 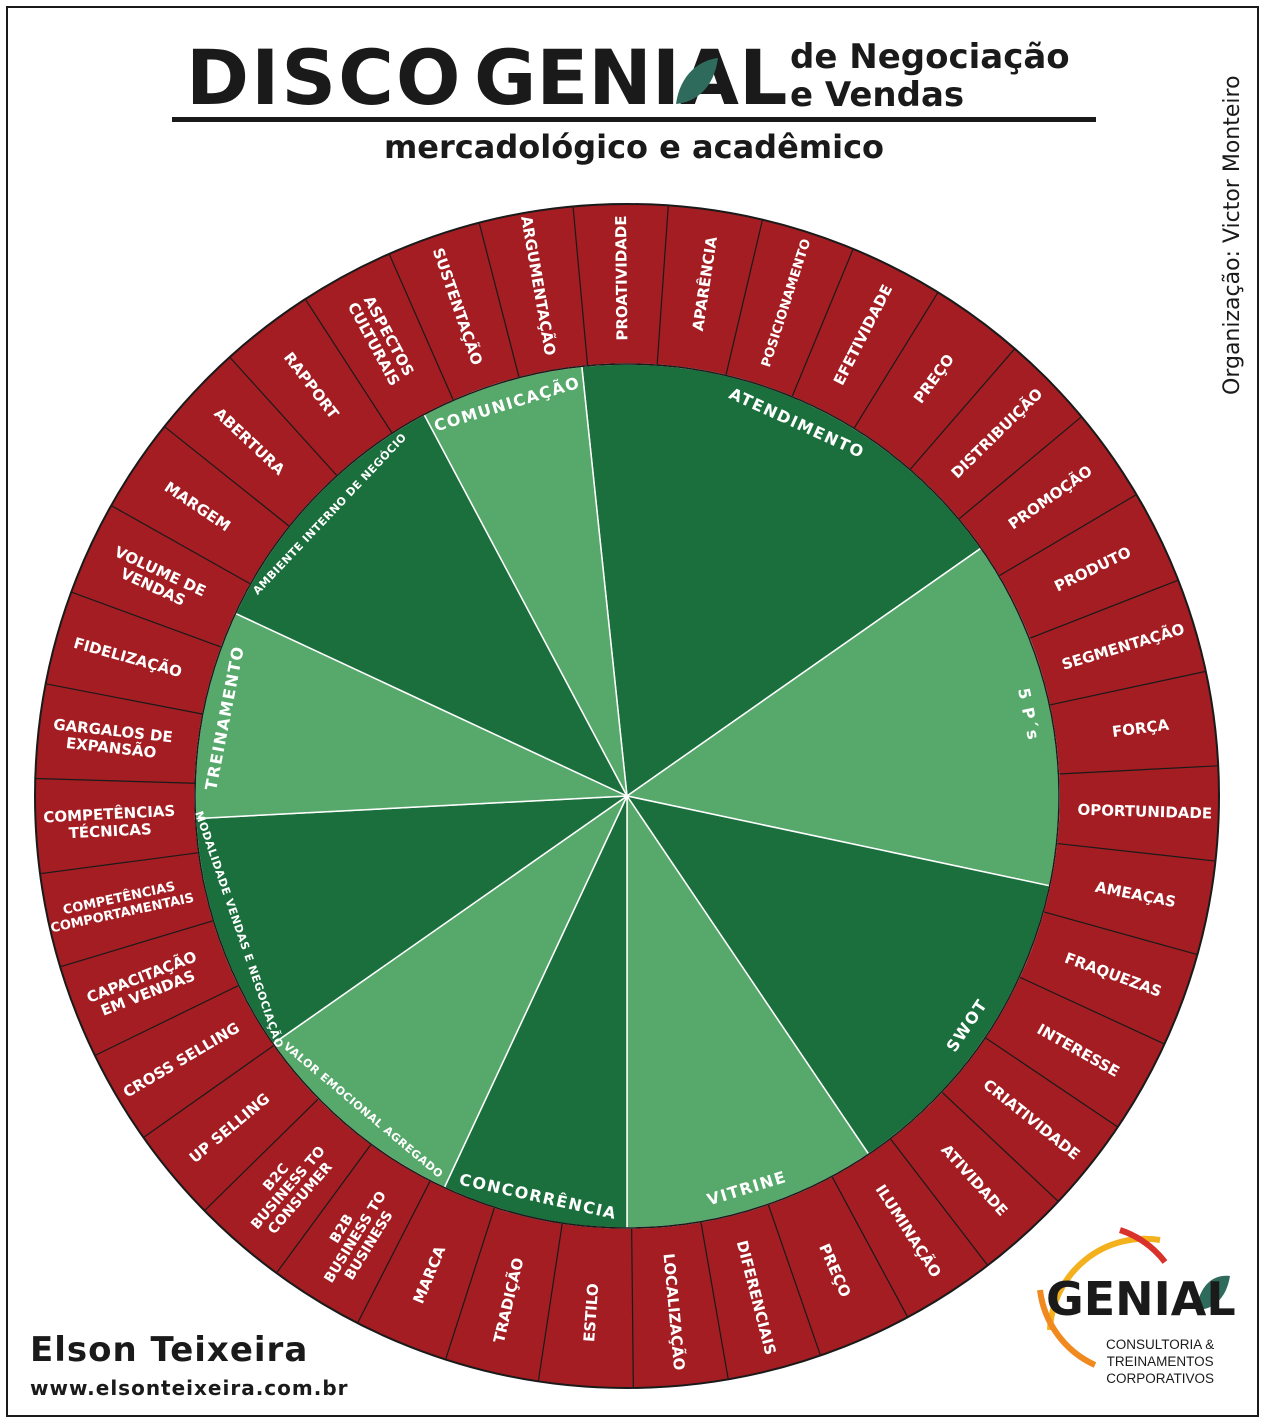 I want to click on logo-subtitle: CONSULTORIA & TREINAMENTOS CORPORATIVOS, so click(x=1160, y=1361).